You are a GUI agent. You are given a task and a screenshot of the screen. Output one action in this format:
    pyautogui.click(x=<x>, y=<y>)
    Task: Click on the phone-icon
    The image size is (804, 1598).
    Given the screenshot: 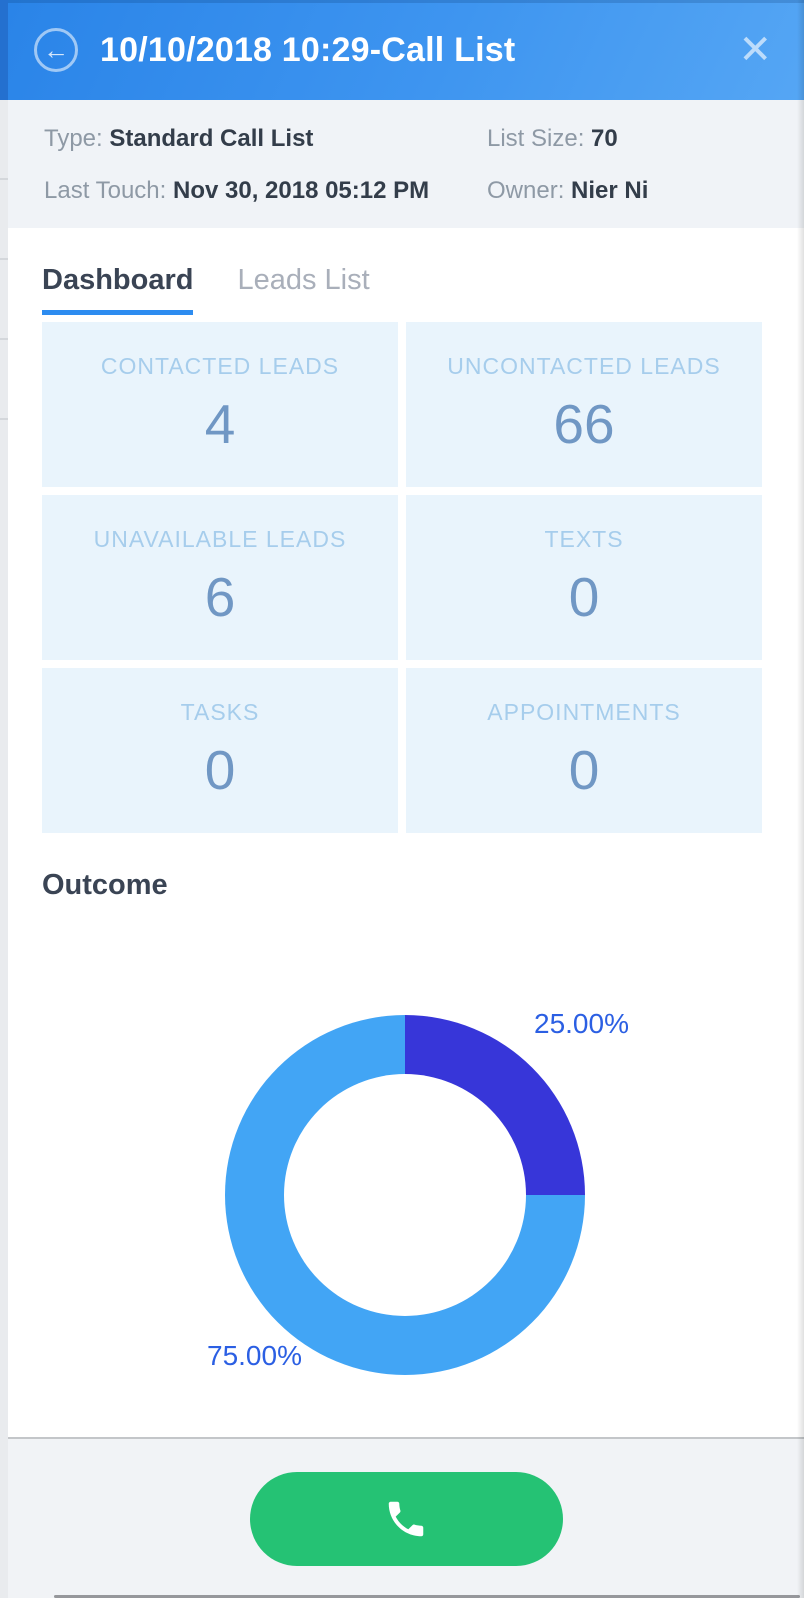 What is the action you would take?
    pyautogui.click(x=406, y=1518)
    